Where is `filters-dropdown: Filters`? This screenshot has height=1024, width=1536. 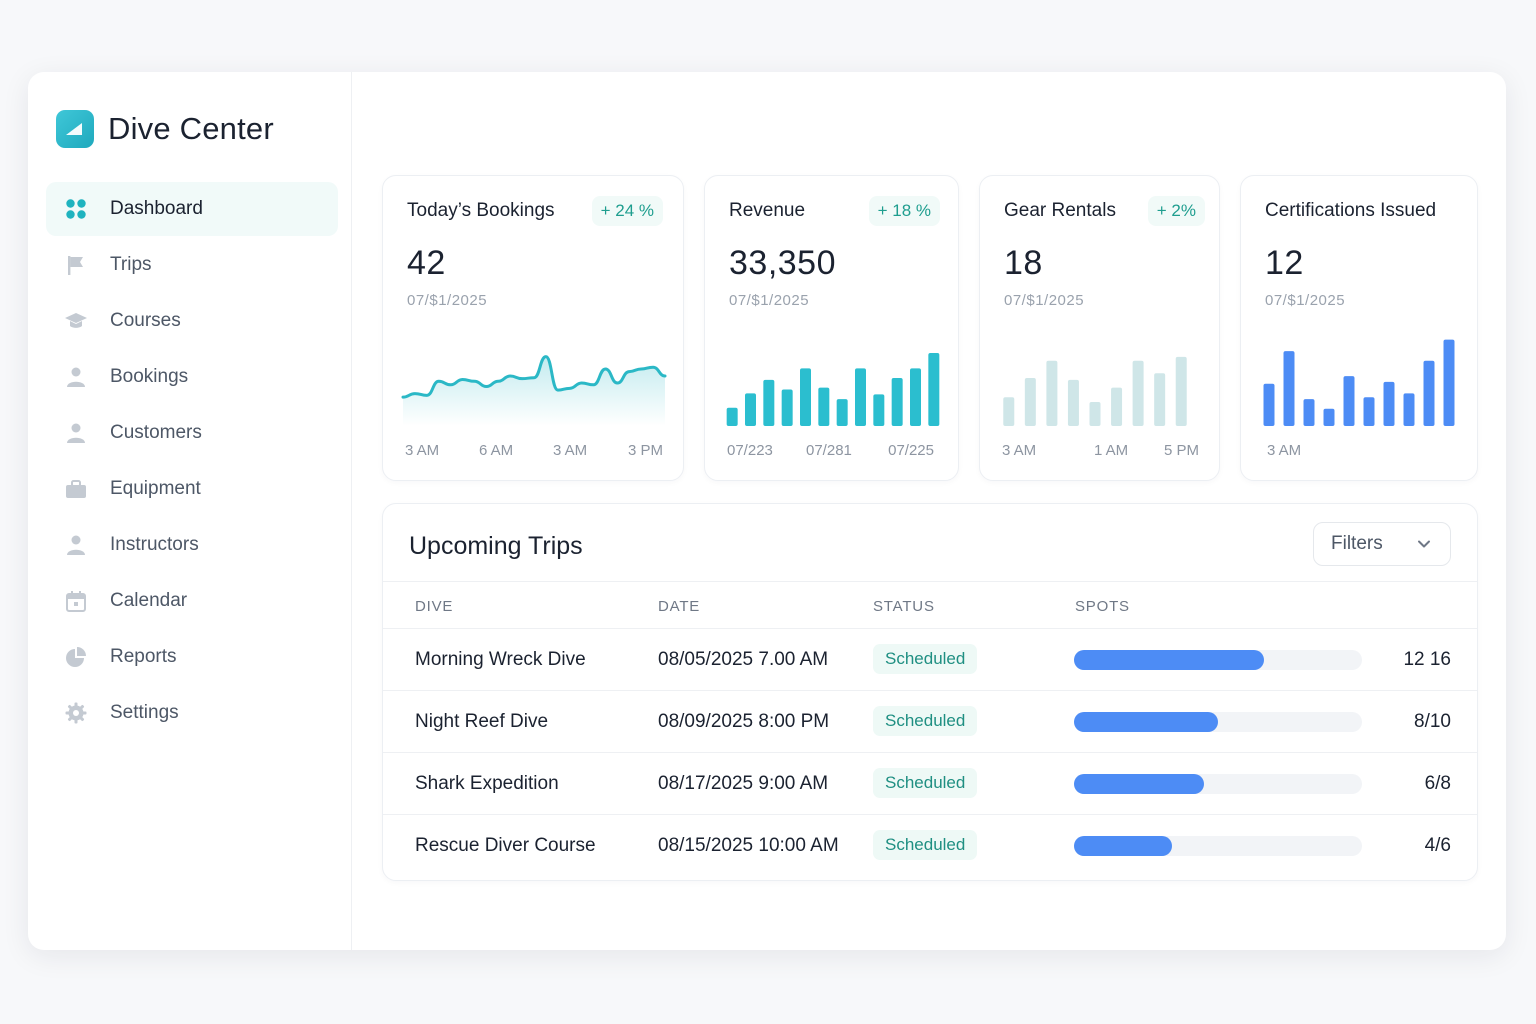 filters-dropdown: Filters is located at coordinates (1382, 544).